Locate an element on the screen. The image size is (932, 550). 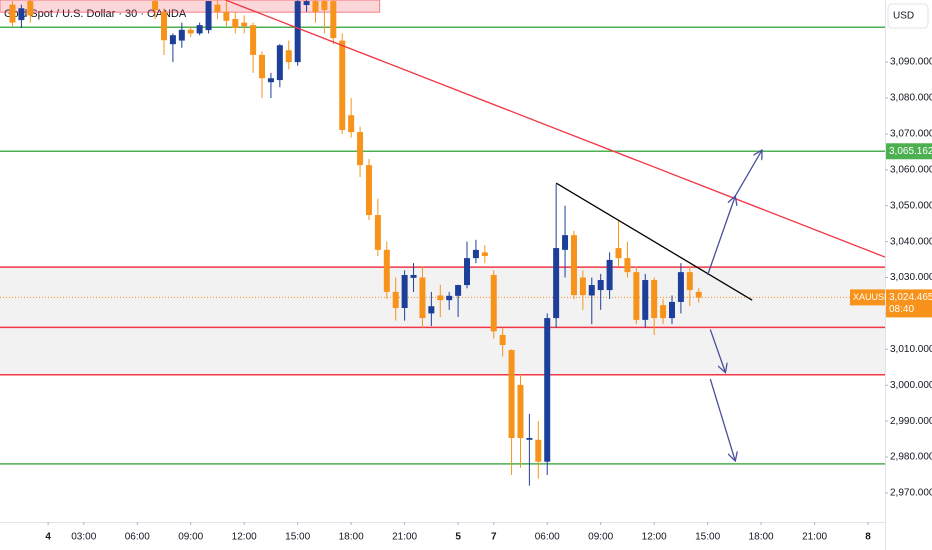
y-tick-label: 3,030.000 is located at coordinates (911, 277).